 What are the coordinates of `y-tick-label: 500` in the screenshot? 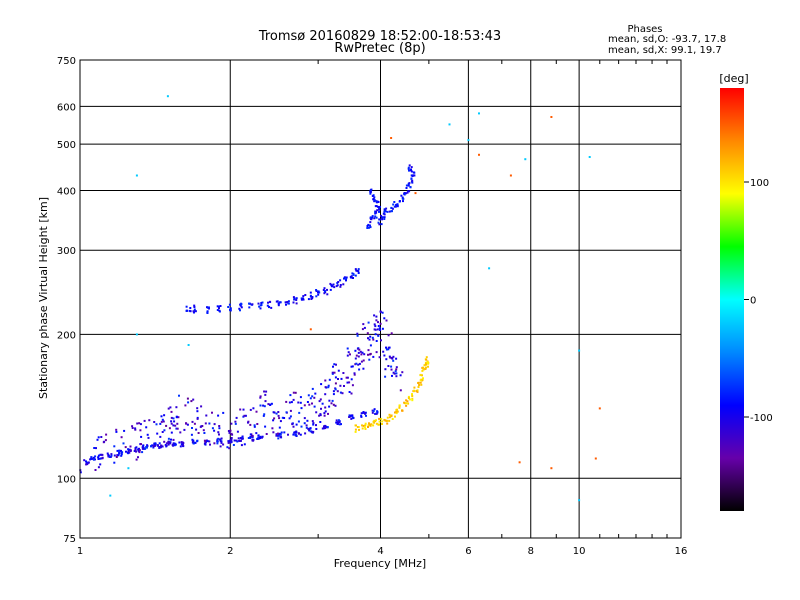 It's located at (66, 145).